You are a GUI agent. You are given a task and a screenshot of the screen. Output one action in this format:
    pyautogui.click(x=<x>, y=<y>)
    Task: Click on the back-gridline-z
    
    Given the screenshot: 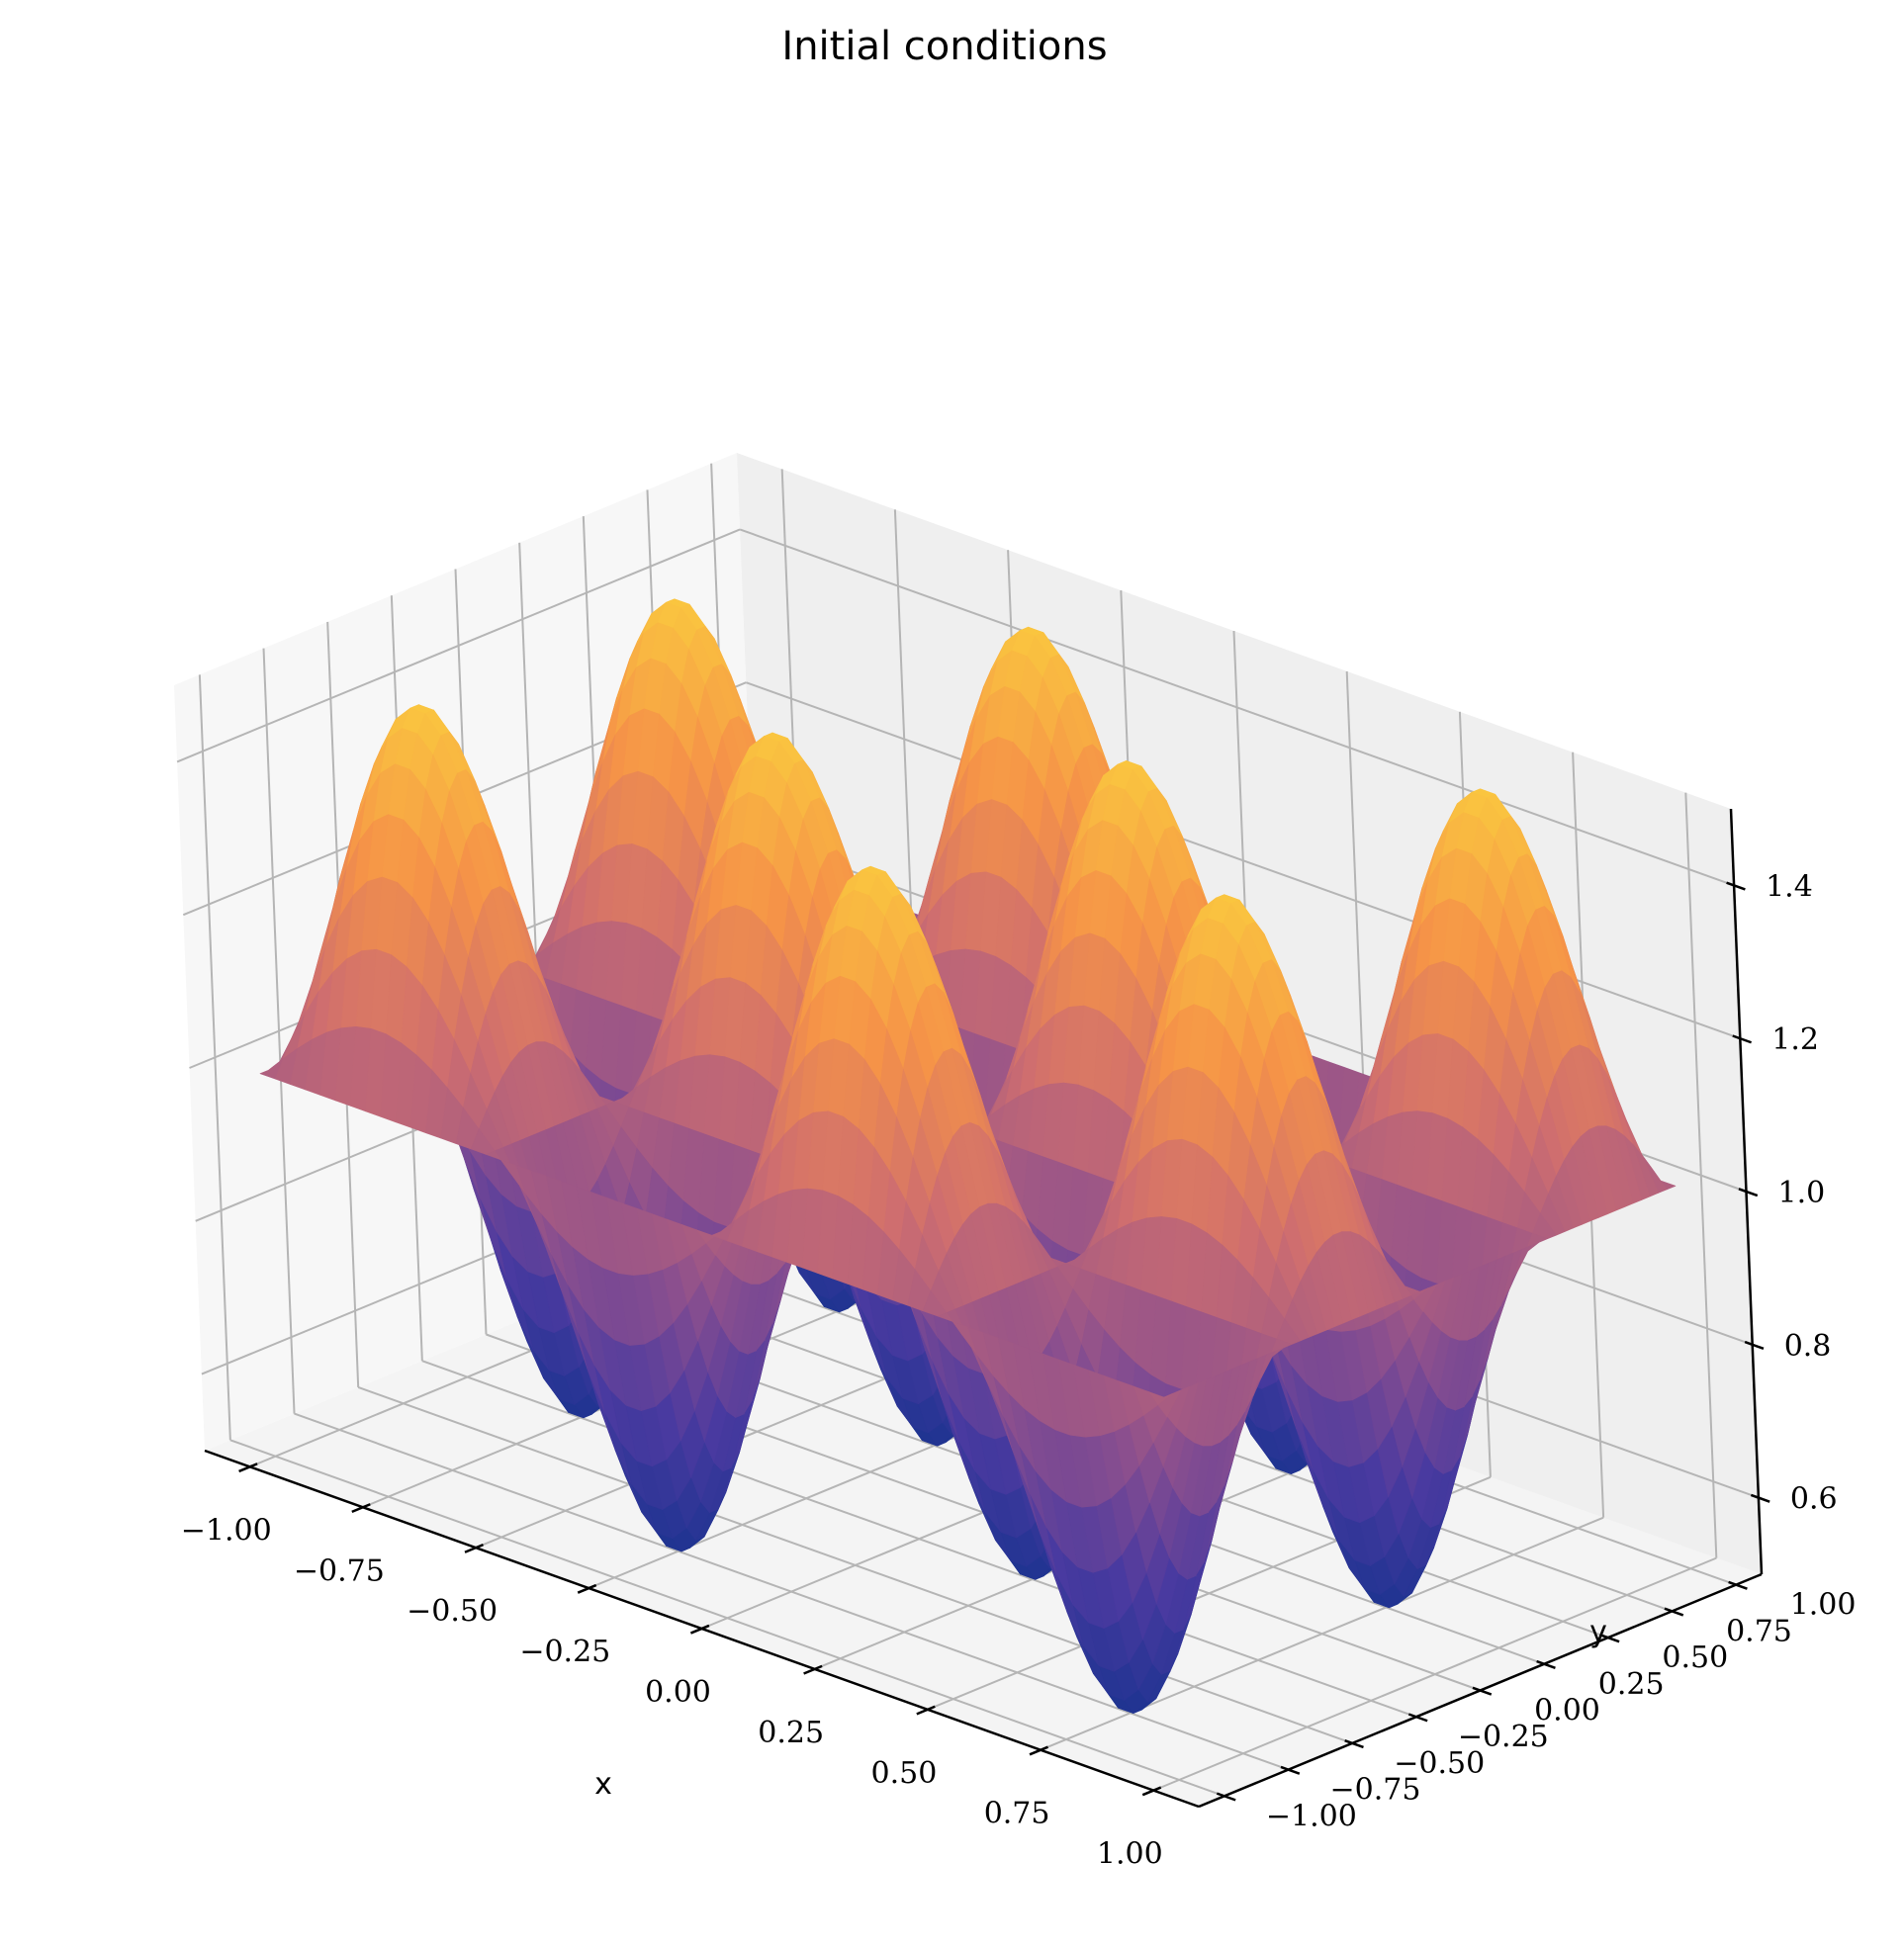 What is the action you would take?
    pyautogui.click(x=1237, y=707)
    